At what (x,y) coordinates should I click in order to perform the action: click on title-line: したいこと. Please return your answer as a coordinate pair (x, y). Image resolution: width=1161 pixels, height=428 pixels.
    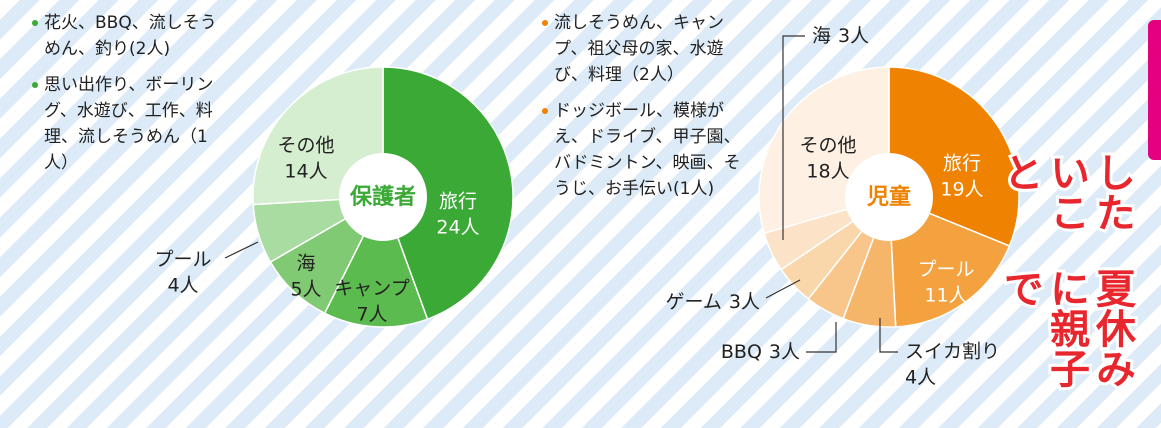
    Looking at the image, I should click on (1066, 192).